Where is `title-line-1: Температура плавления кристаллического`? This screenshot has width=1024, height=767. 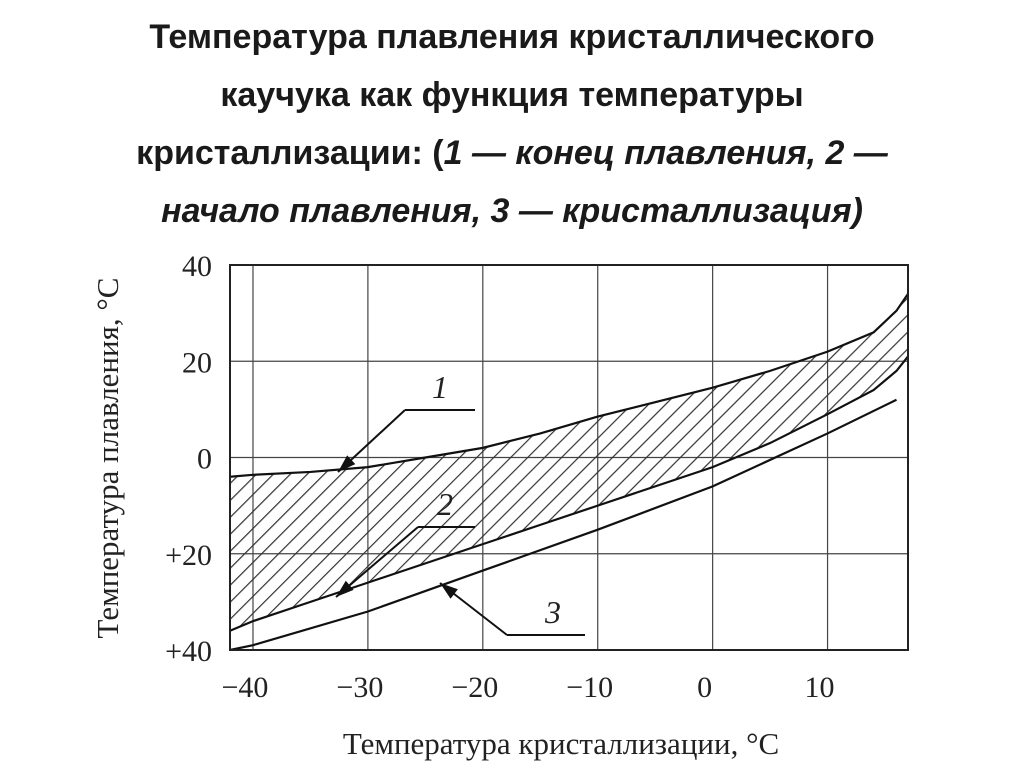 title-line-1: Температура плавления кристаллического is located at coordinates (512, 37).